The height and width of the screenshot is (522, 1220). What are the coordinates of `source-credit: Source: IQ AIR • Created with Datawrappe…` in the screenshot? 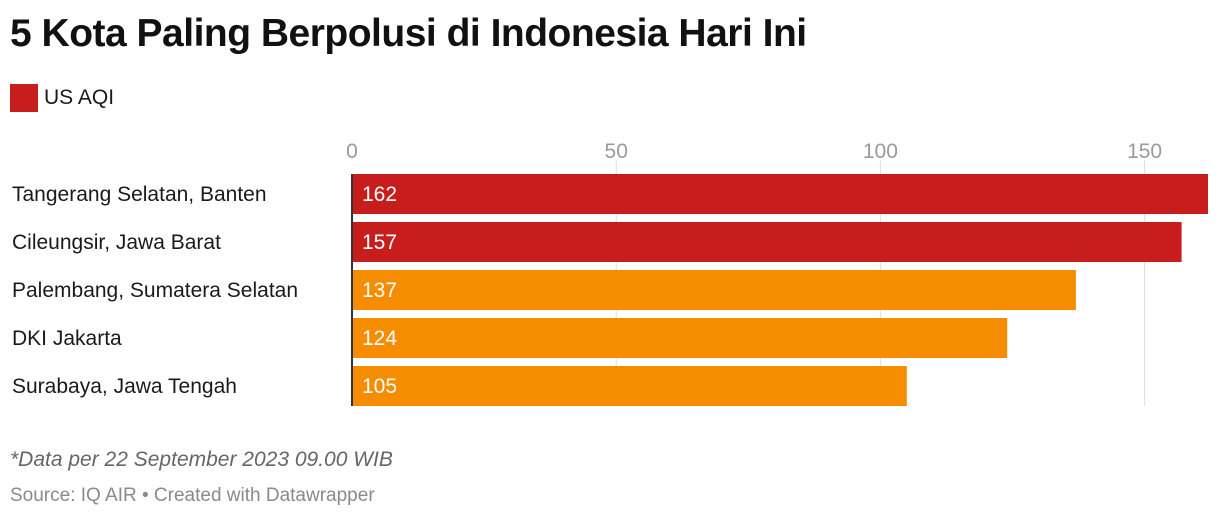 It's located at (192, 495).